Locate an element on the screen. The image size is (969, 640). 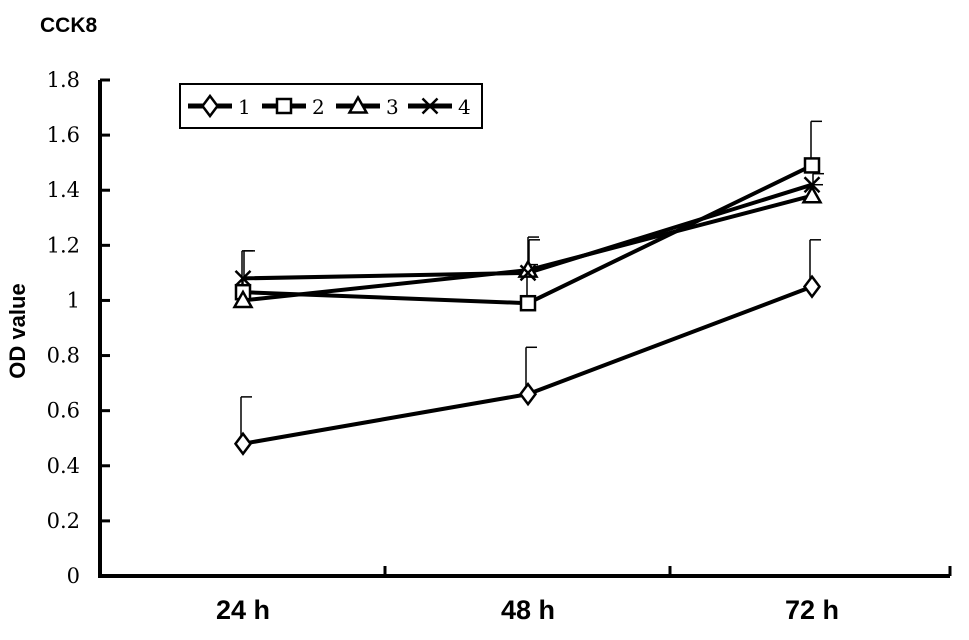
legend-item-3: 3 is located at coordinates (367, 106).